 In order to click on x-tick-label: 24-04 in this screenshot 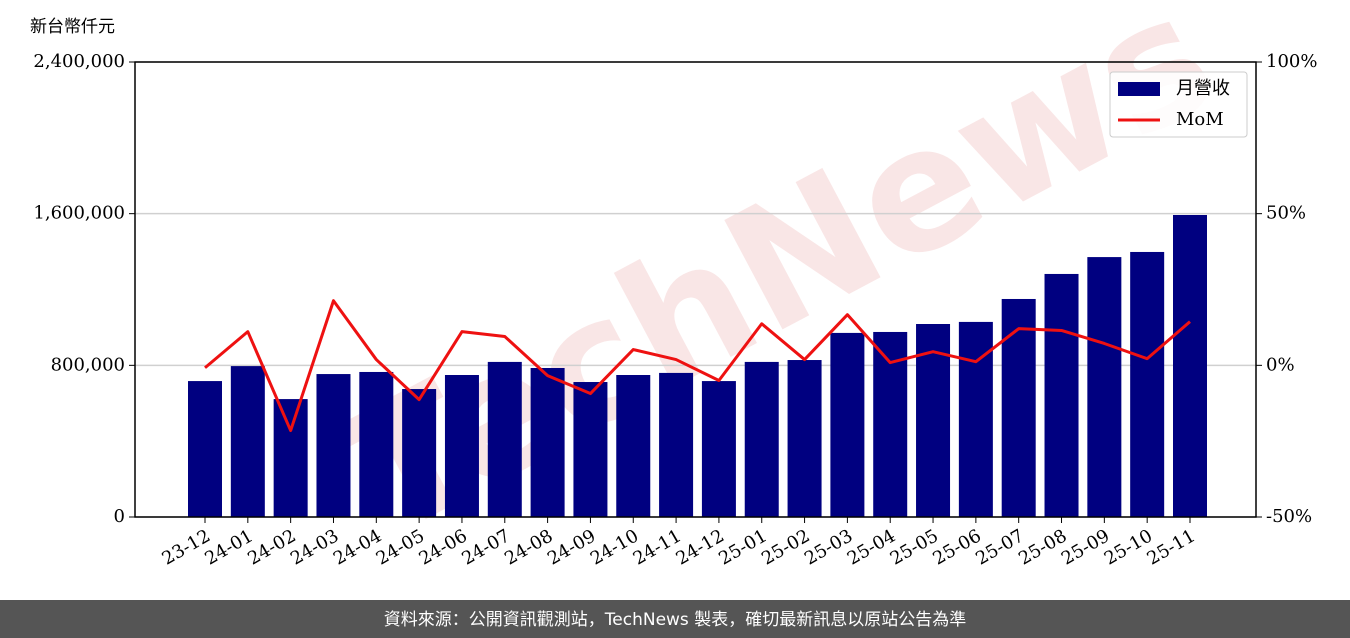, I will do `click(357, 547)`.